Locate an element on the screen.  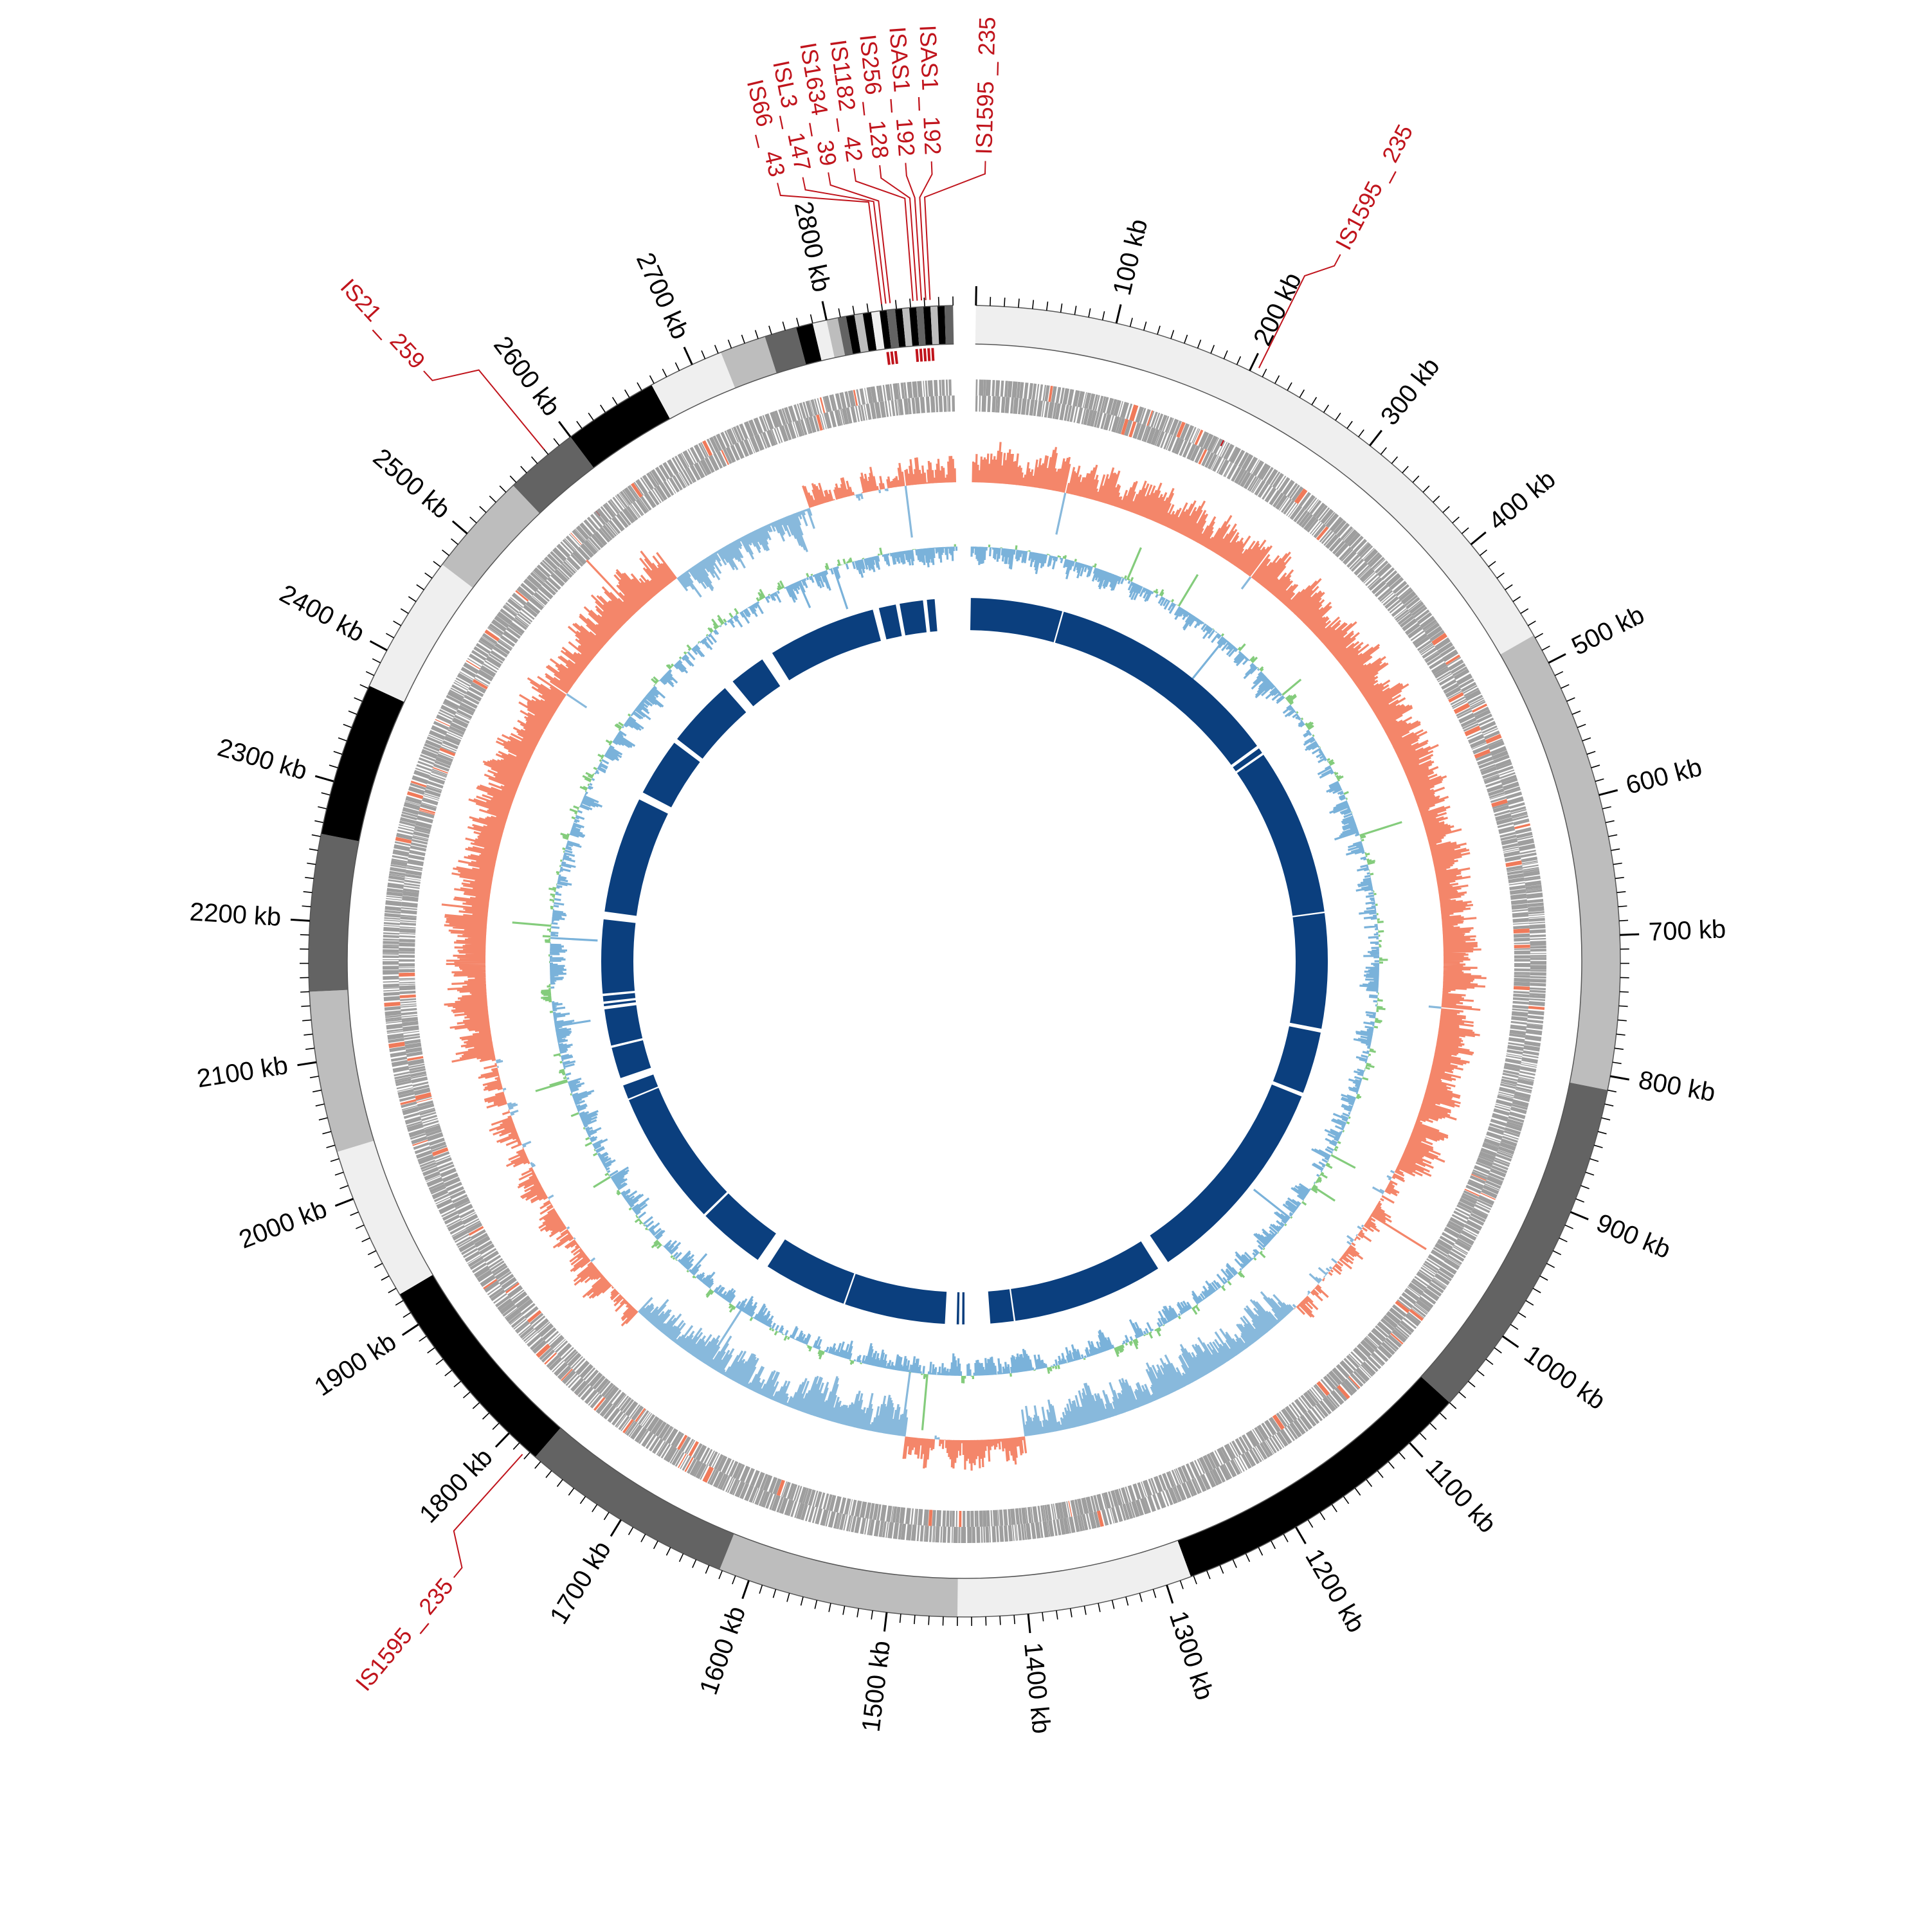
is-element-marker is located at coordinates (917, 355).